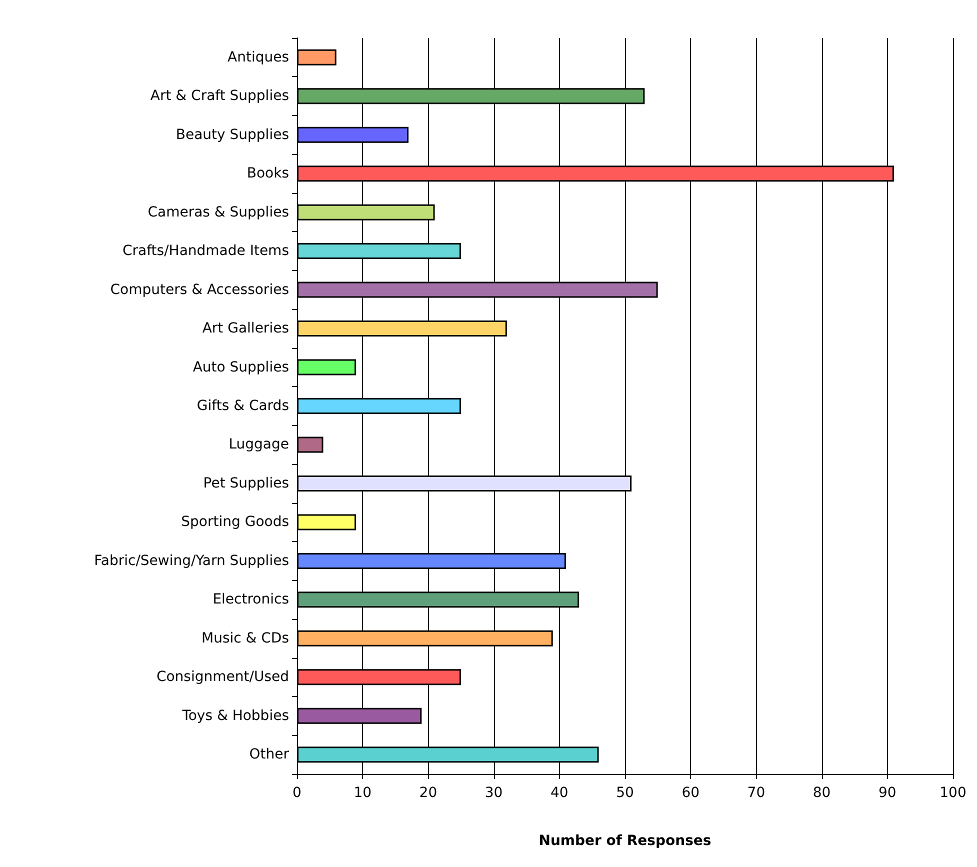 The image size is (977, 867). What do you see at coordinates (245, 638) in the screenshot?
I see `y-tick-label: Music & CDs` at bounding box center [245, 638].